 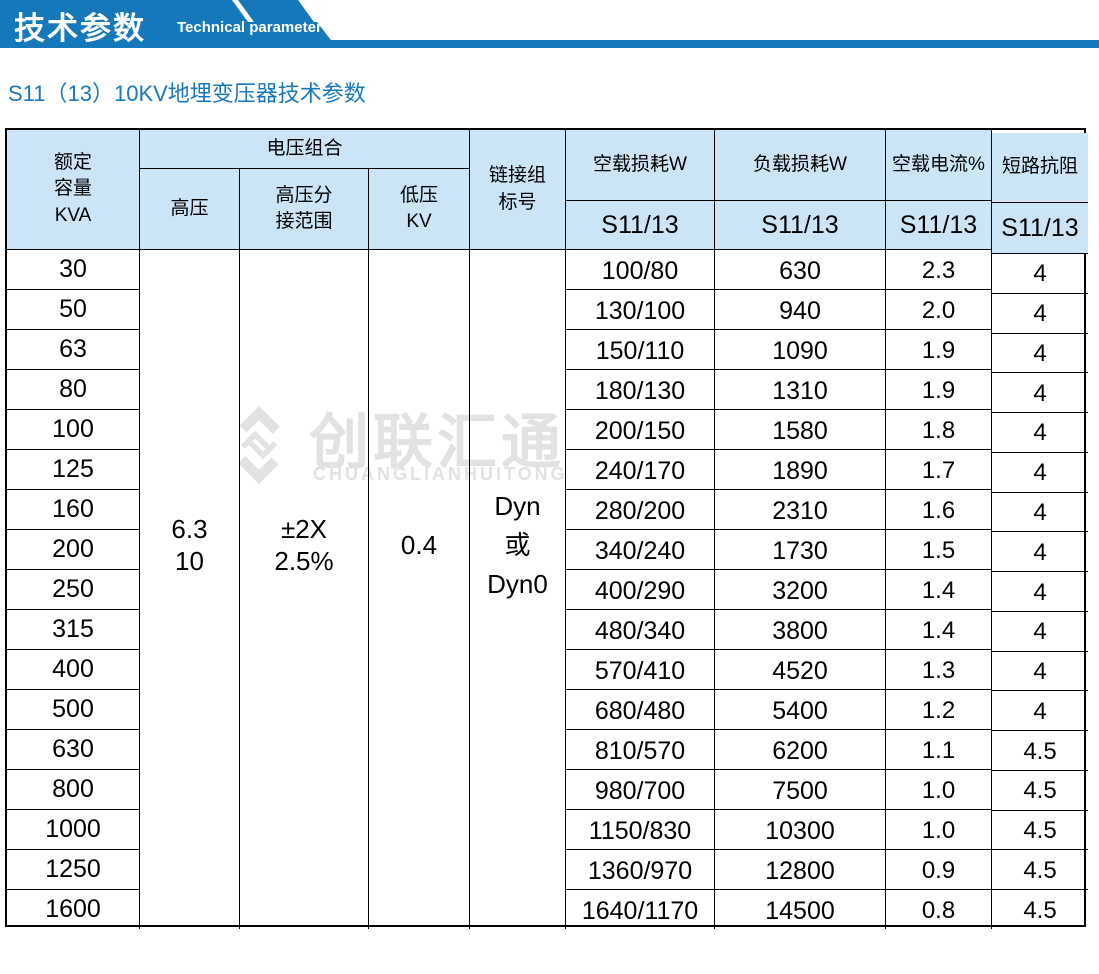 What do you see at coordinates (800, 911) in the screenshot?
I see `load-loss-cell: 14500` at bounding box center [800, 911].